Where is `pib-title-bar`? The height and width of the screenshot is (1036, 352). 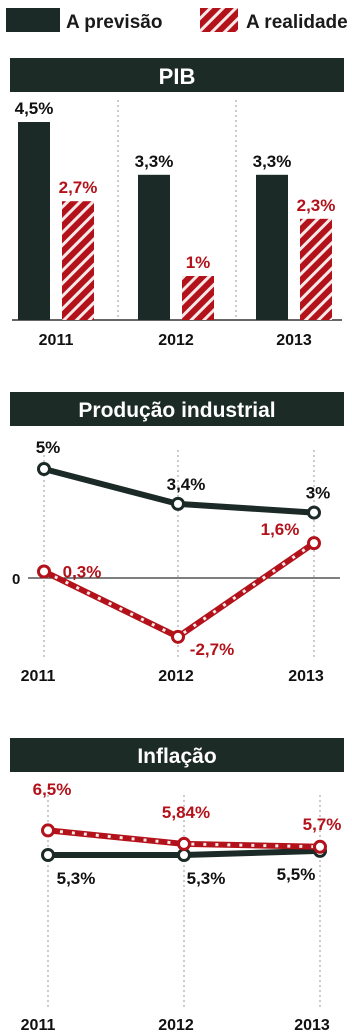
pib-title-bar is located at coordinates (177, 75).